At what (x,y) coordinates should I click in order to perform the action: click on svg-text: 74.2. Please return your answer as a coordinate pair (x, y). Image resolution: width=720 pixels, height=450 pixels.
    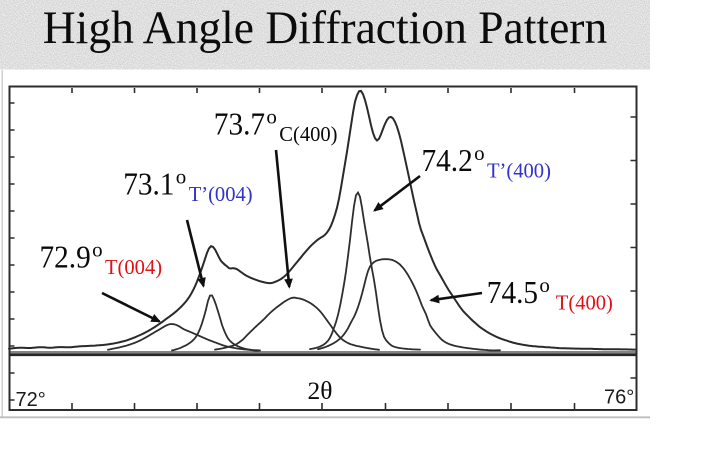
    Looking at the image, I should click on (447, 160).